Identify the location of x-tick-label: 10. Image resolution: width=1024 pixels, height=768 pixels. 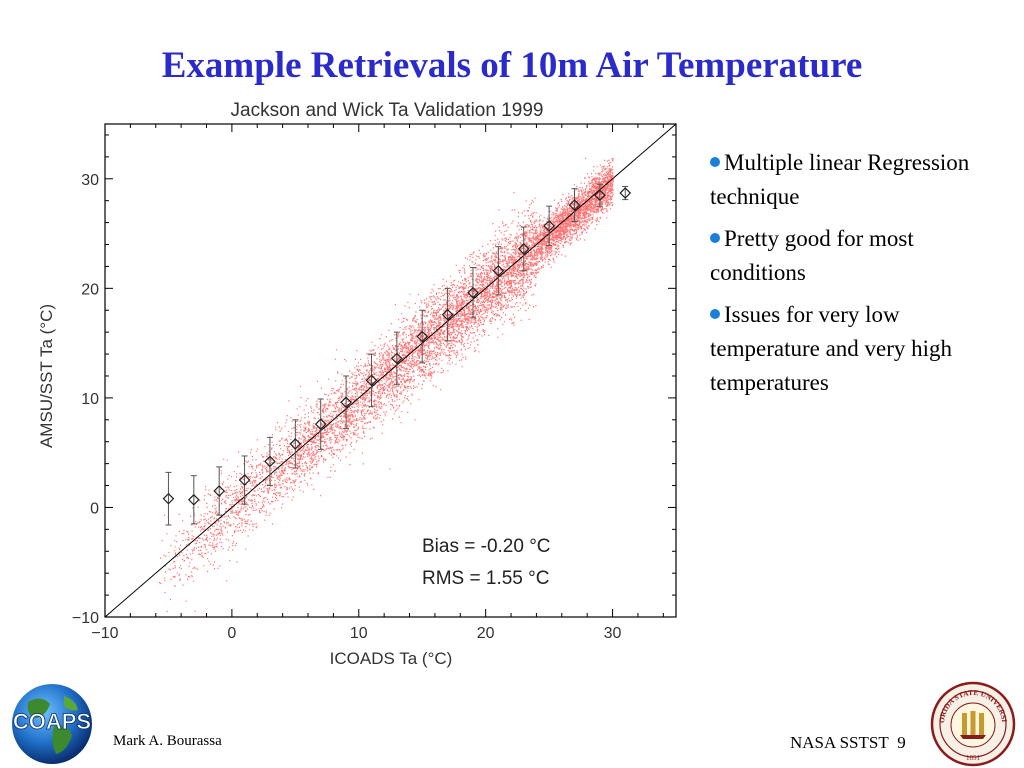
(359, 633).